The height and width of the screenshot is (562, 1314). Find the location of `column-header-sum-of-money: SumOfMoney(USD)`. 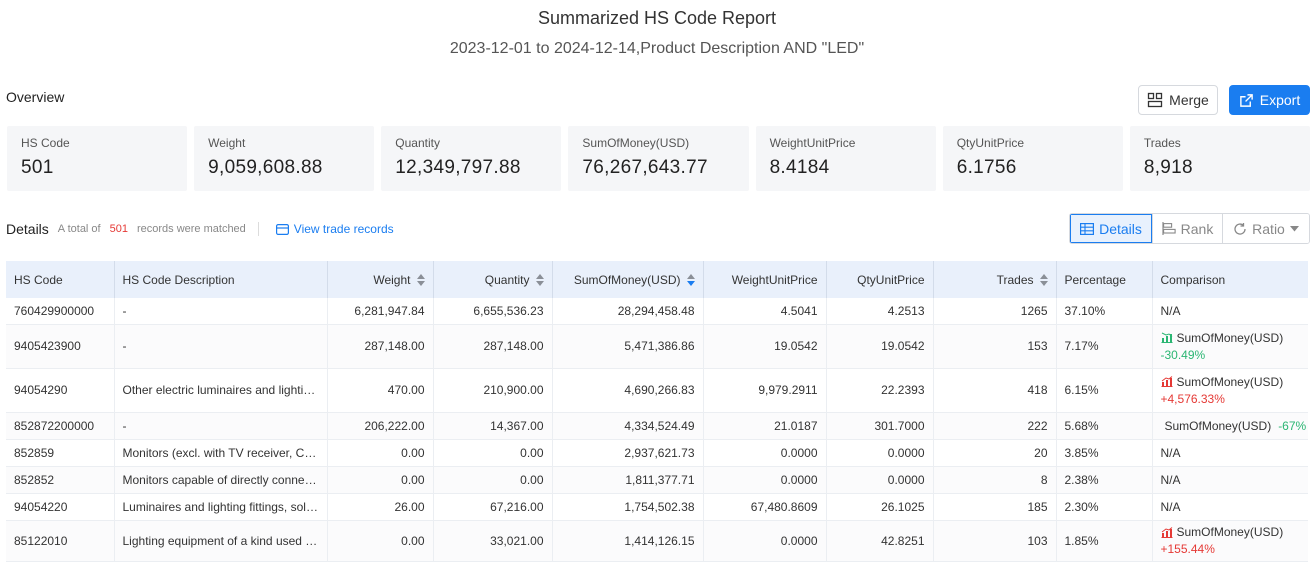

column-header-sum-of-money: SumOfMoney(USD) is located at coordinates (628, 279).